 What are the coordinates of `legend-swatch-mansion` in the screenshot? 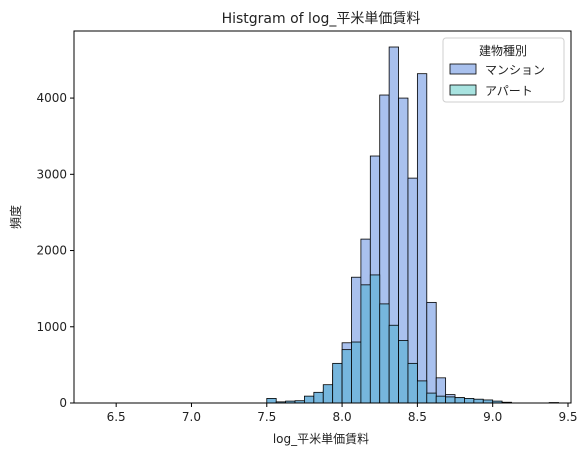 It's located at (463, 69).